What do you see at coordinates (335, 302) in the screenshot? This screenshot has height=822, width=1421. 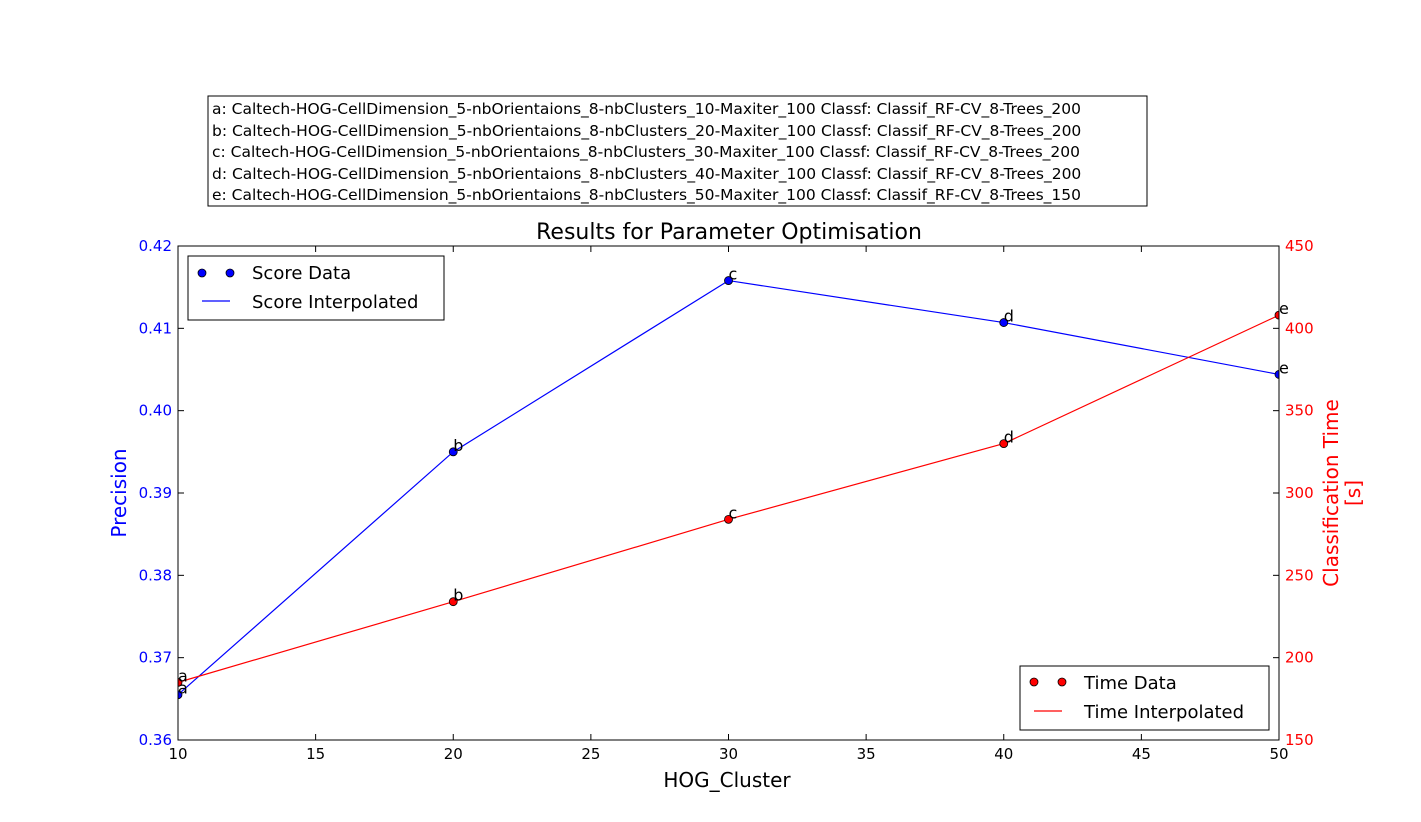 I see `legend-score-interpolated-label: Score Interpolated` at bounding box center [335, 302].